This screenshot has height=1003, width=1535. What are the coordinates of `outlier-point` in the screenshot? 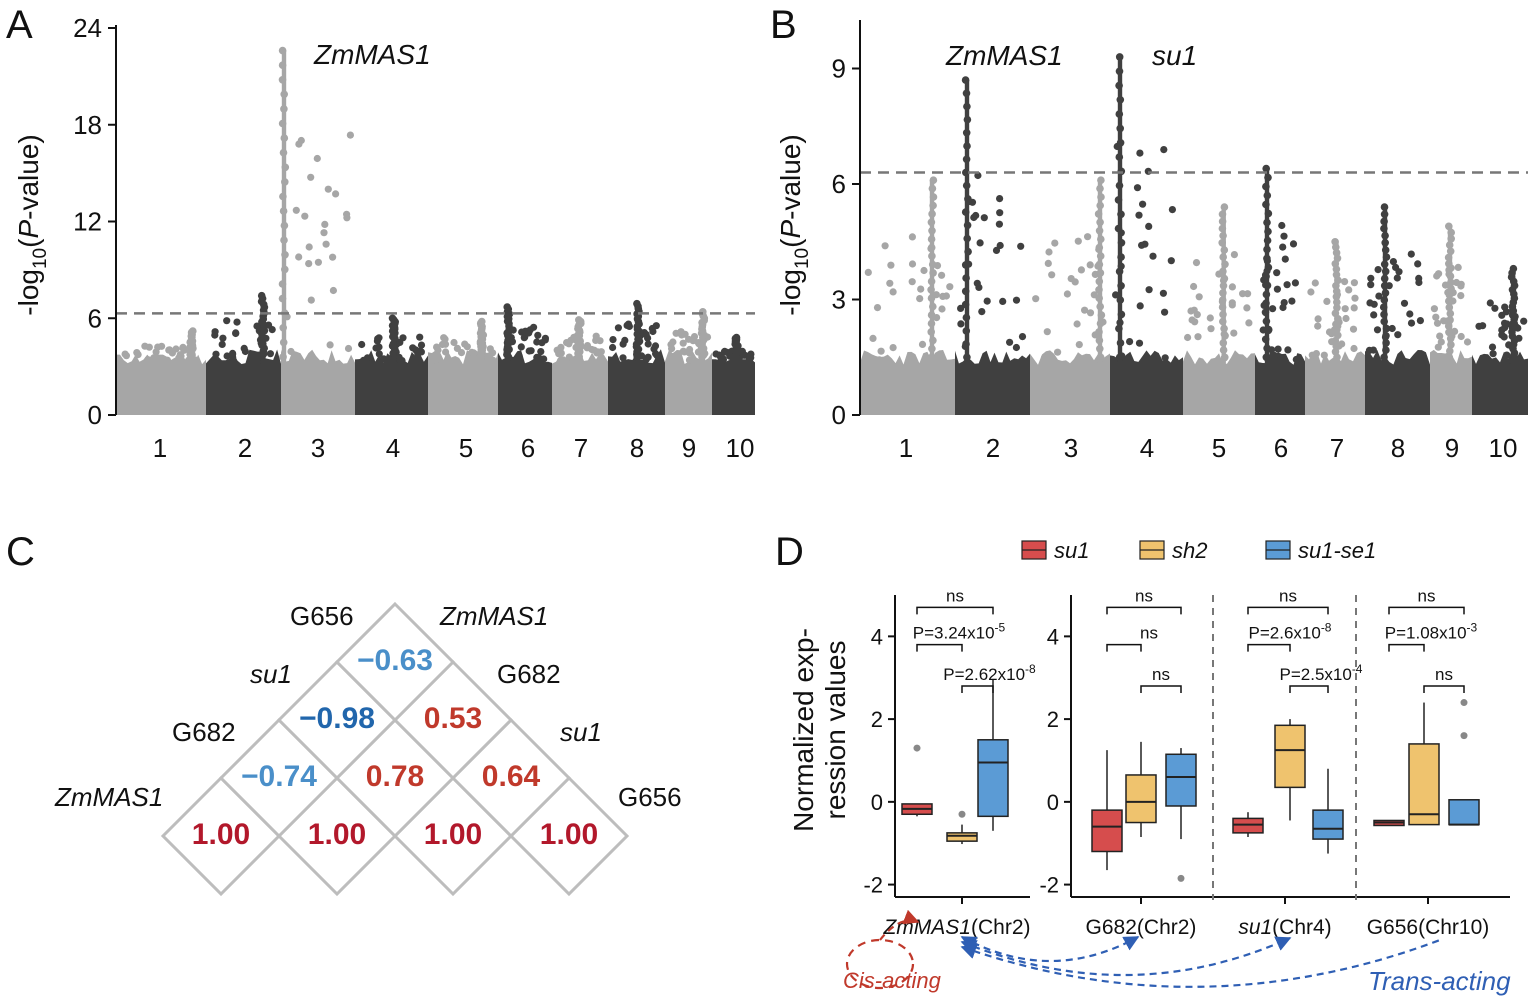 It's located at (962, 814).